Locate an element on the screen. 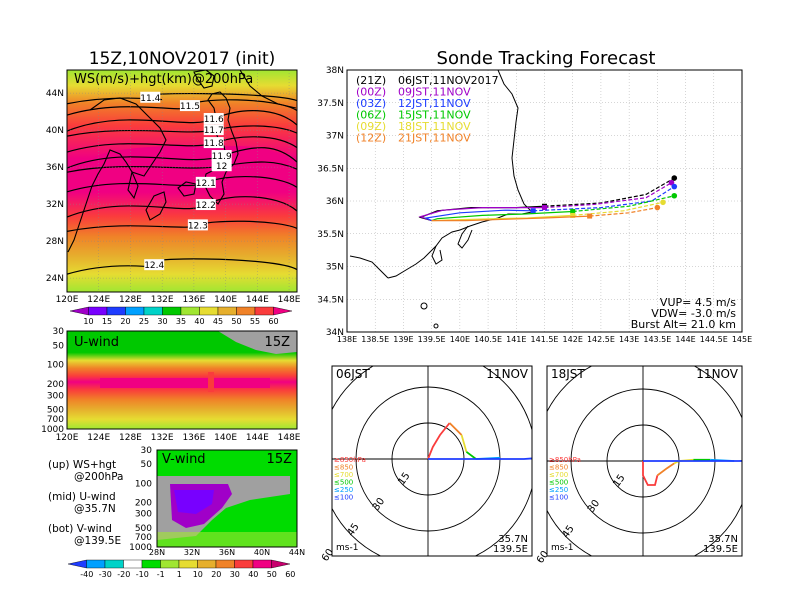 The width and height of the screenshot is (792, 612). hodograph-date: 11NOV is located at coordinates (507, 374).